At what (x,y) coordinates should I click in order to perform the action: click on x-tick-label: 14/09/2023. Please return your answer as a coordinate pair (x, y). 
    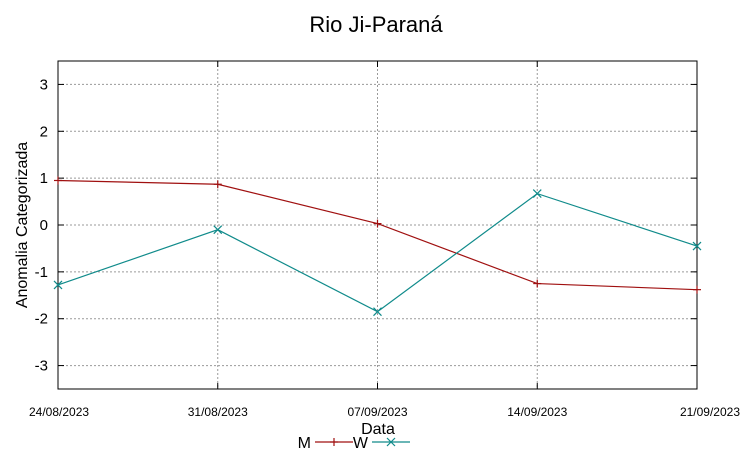
    Looking at the image, I should click on (537, 412).